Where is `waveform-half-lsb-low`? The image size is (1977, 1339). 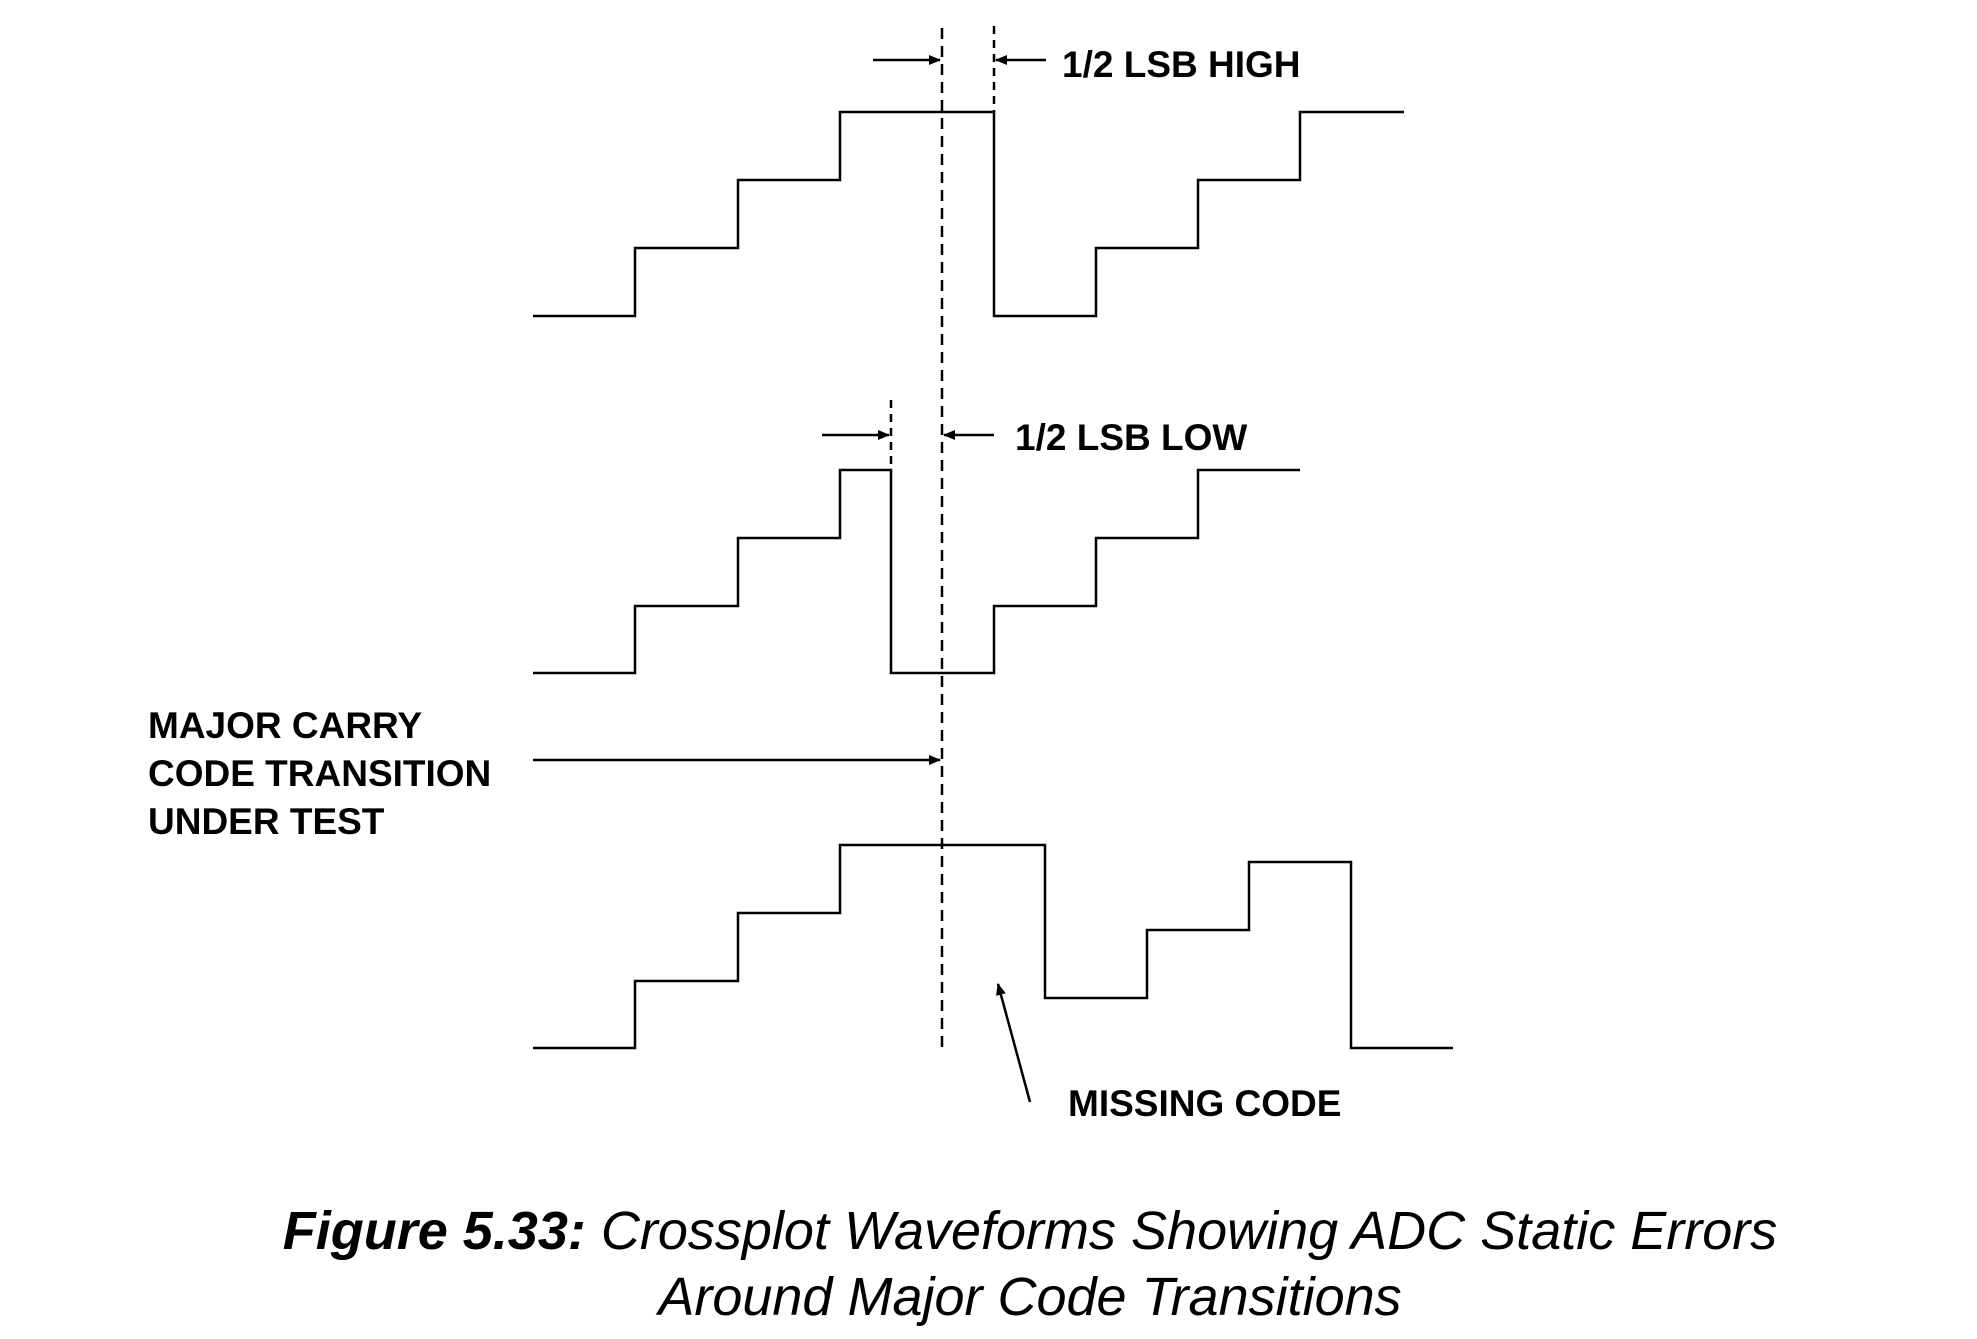
waveform-half-lsb-low is located at coordinates (916, 571).